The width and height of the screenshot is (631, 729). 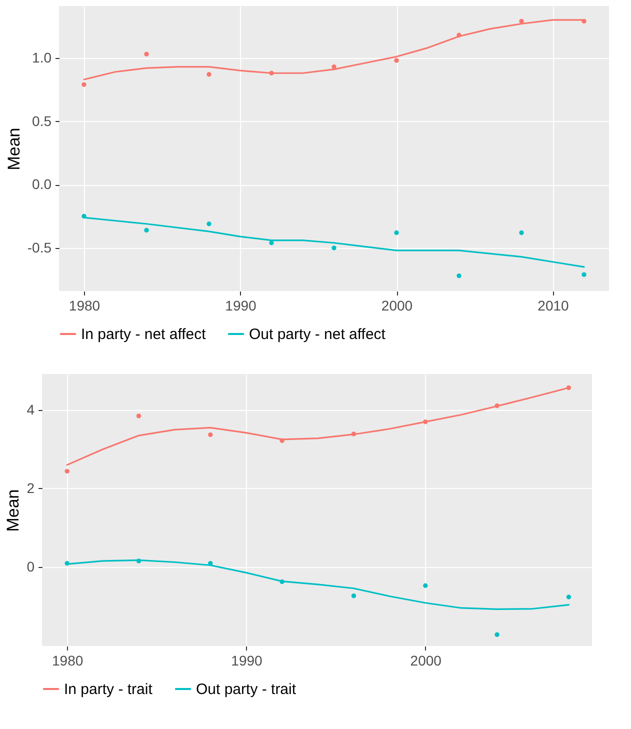 I want to click on y-tick-label: 4, so click(x=30, y=410).